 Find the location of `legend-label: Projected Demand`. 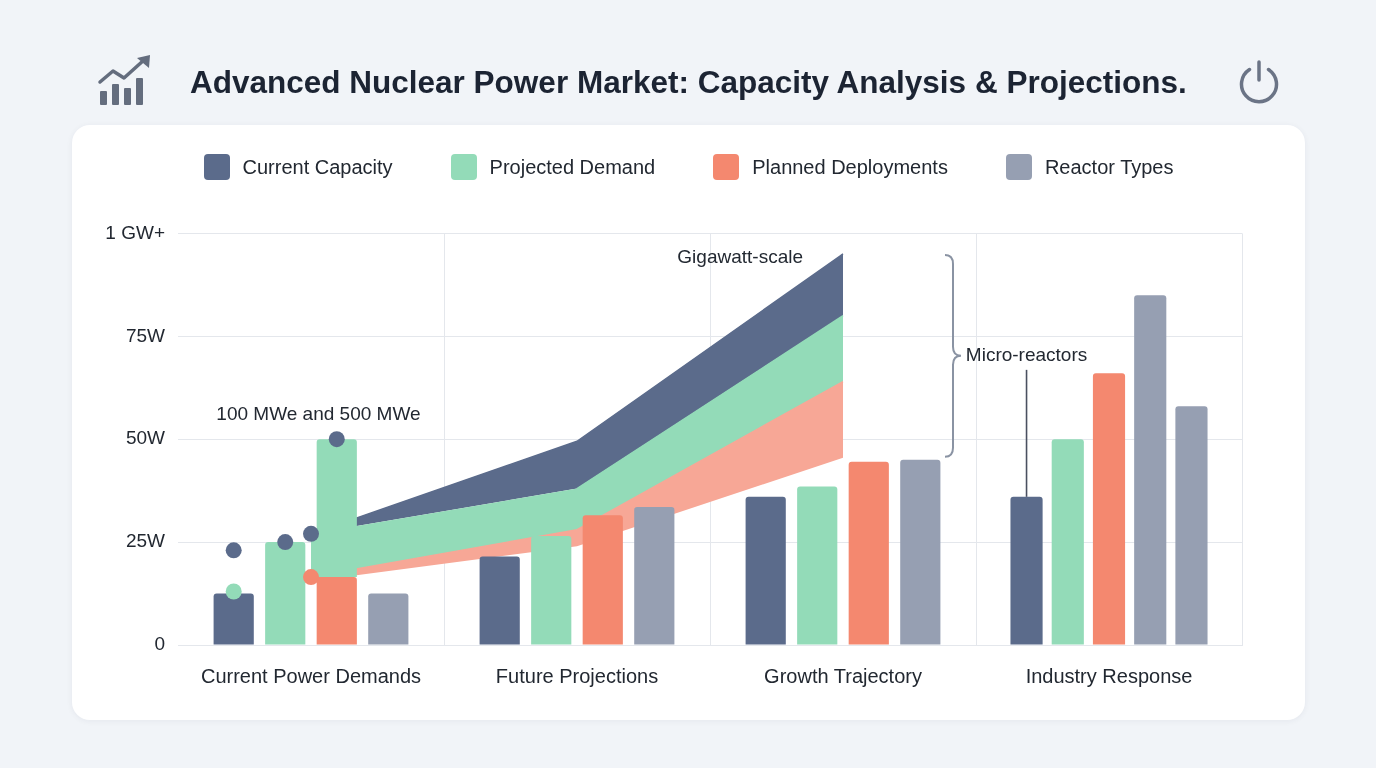

legend-label: Projected Demand is located at coordinates (572, 167).